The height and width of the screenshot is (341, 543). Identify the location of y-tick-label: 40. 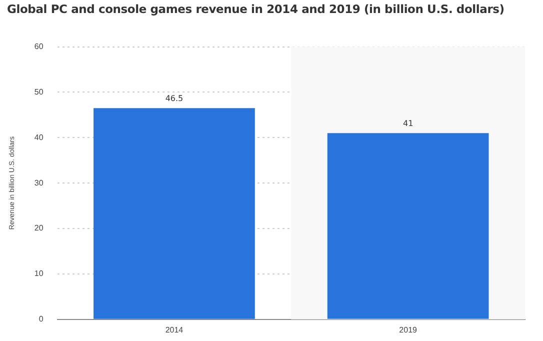
(39, 137).